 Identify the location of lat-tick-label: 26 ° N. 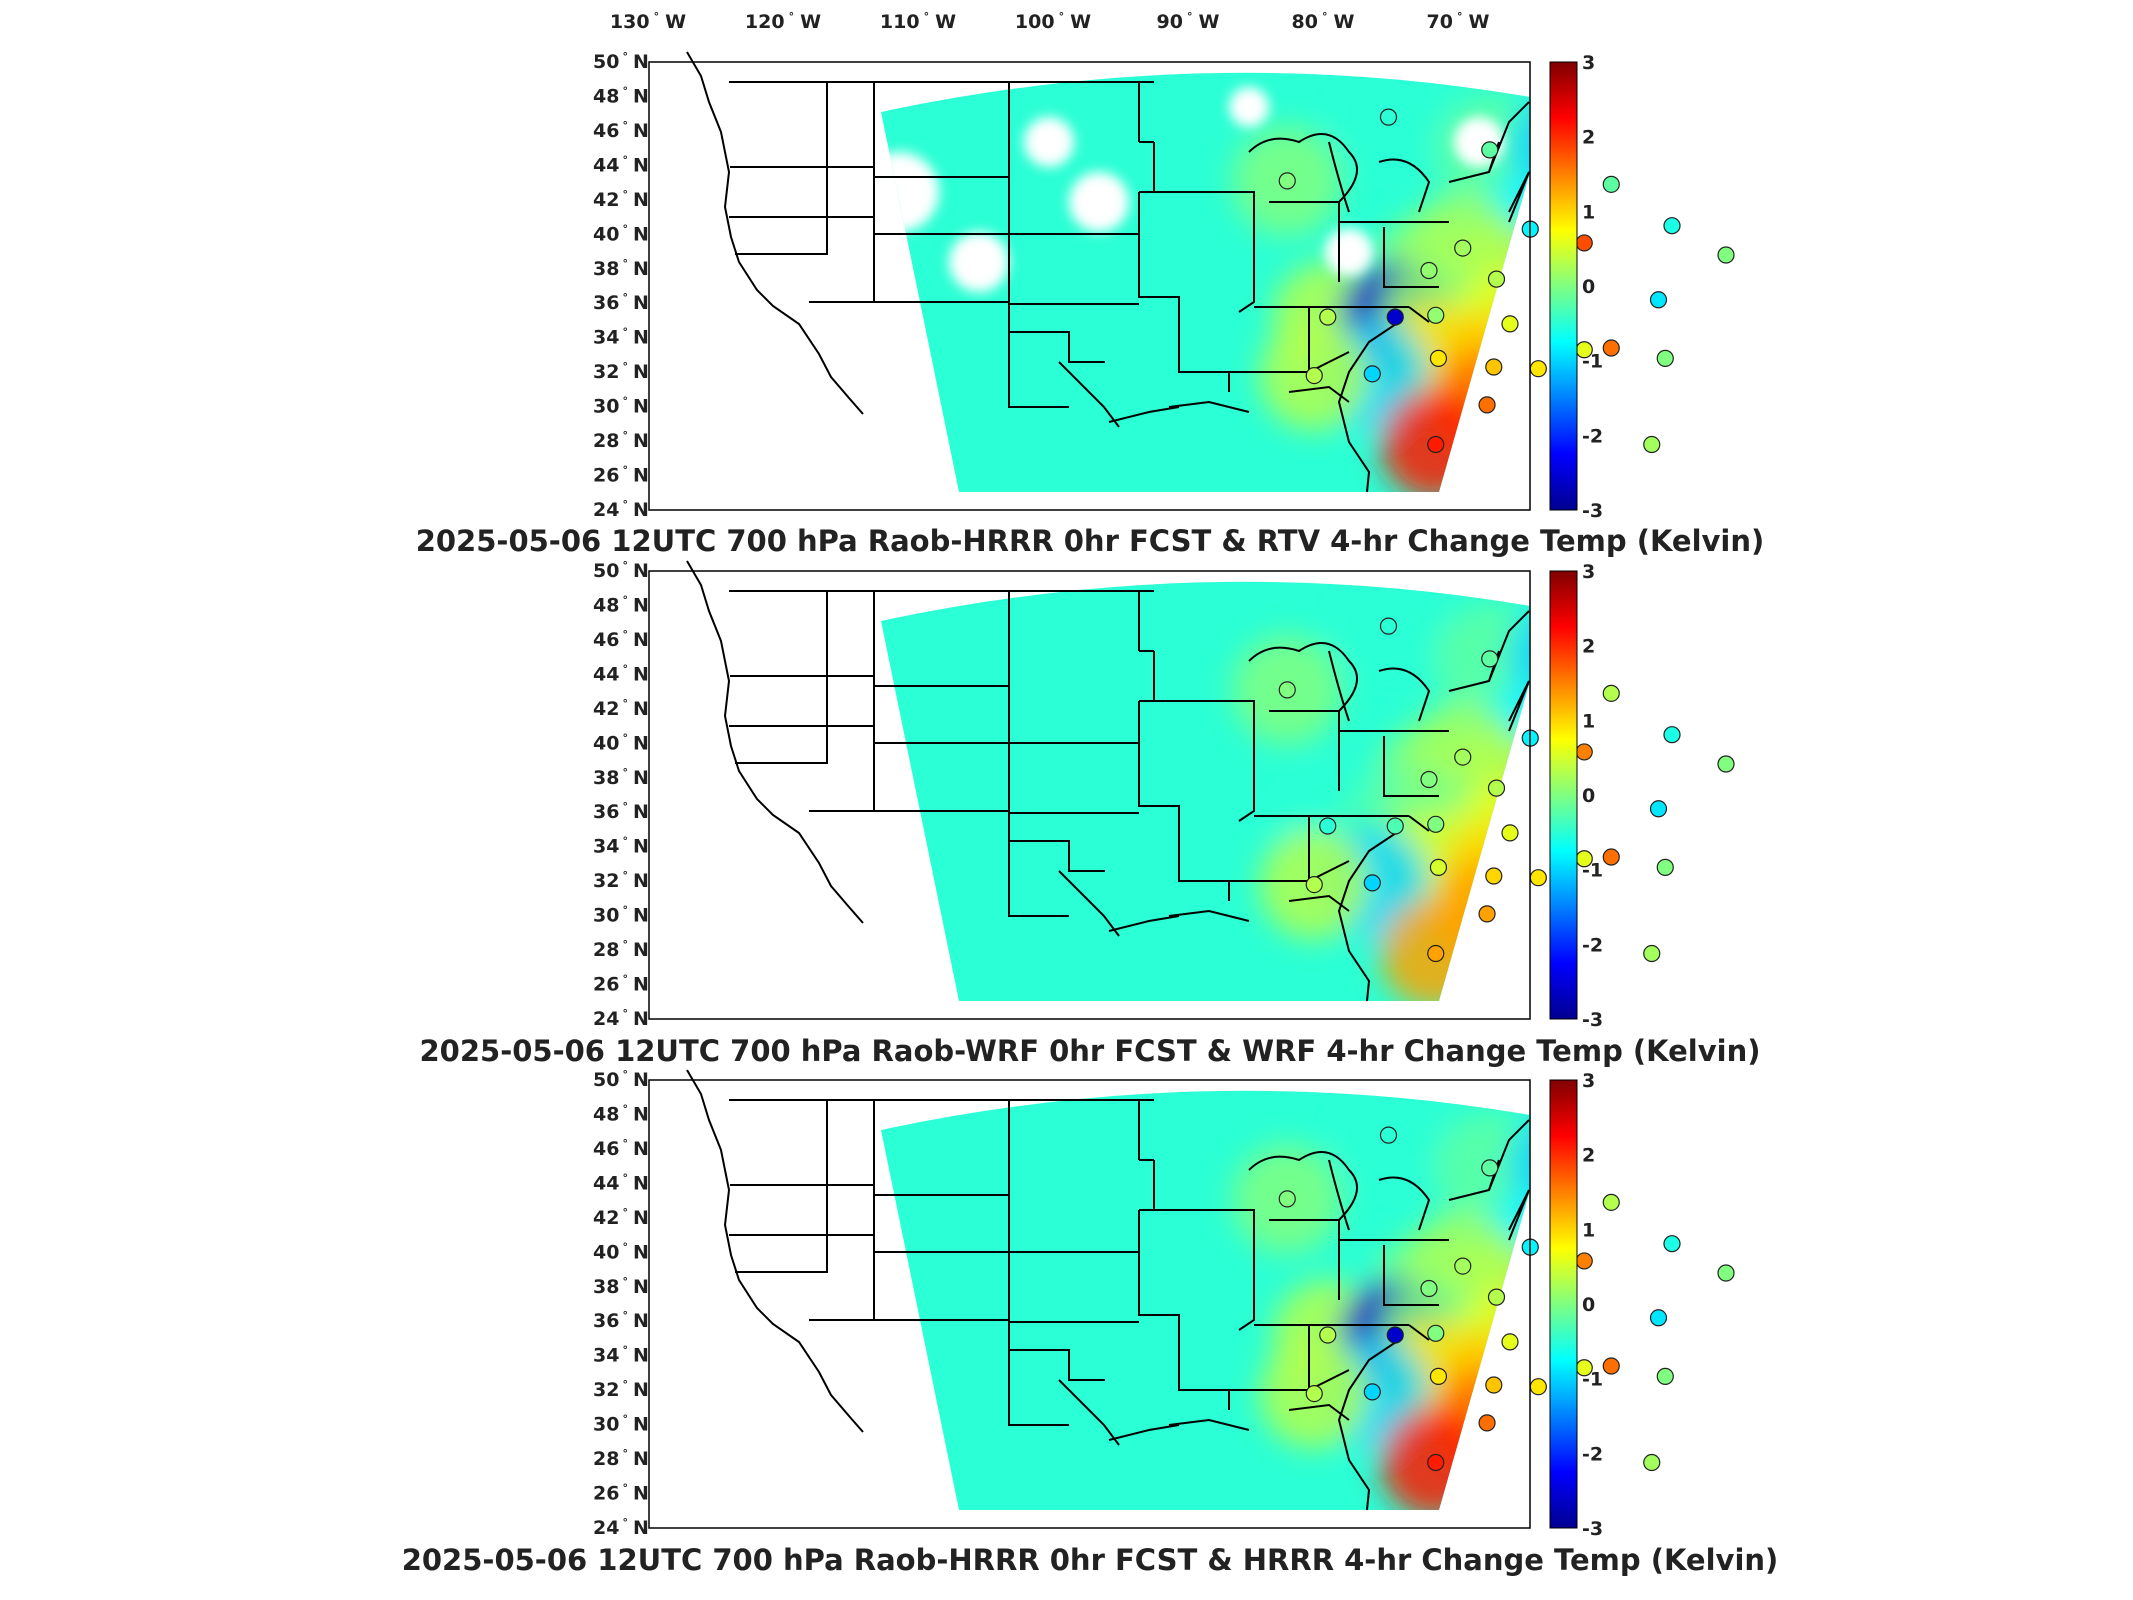
(621, 1493).